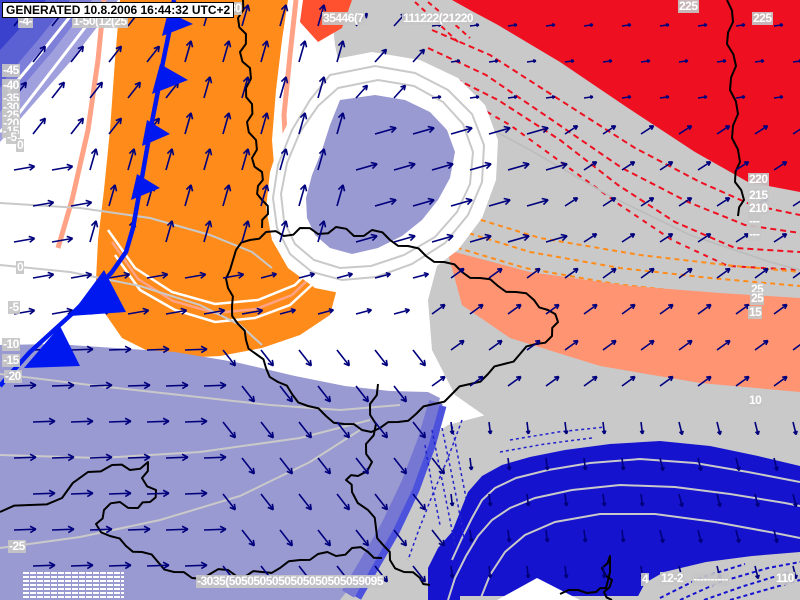 The height and width of the screenshot is (600, 800). What do you see at coordinates (625, 189) in the screenshot?
I see `gray-line-upper` at bounding box center [625, 189].